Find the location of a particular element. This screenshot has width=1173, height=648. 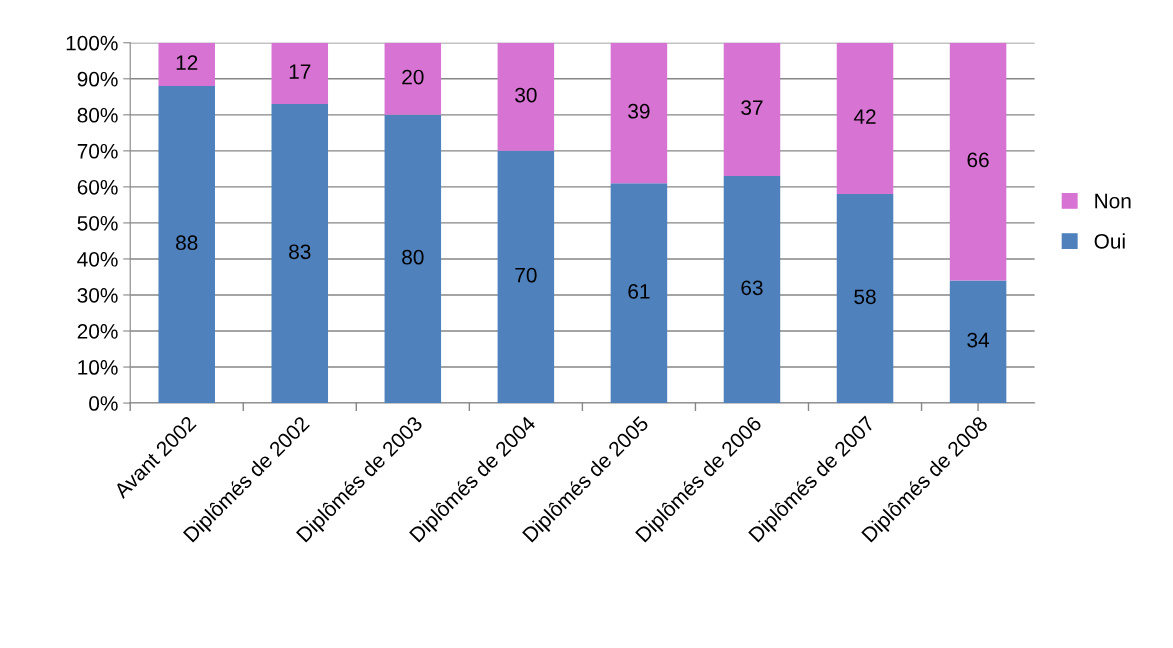

data-label: 37 is located at coordinates (752, 108).